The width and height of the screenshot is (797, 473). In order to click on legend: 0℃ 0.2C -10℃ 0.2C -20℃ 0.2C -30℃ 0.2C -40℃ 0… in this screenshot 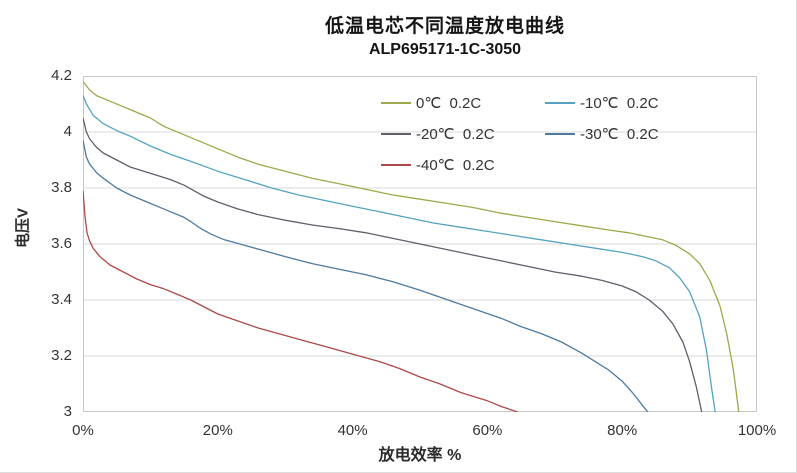, I will do `click(545, 134)`.